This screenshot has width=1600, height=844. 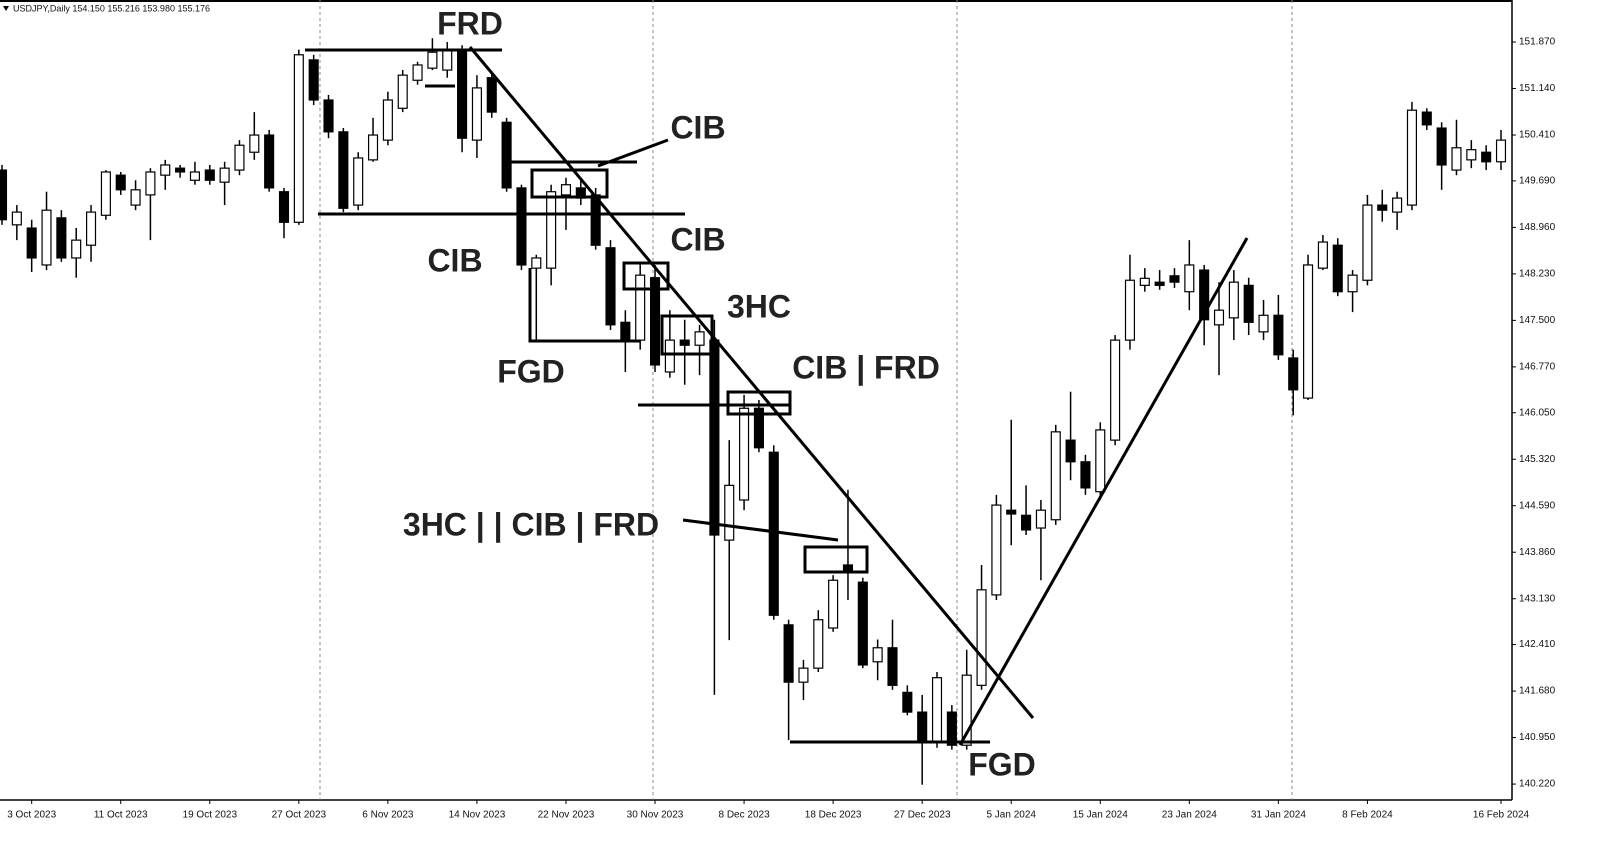 What do you see at coordinates (477, 815) in the screenshot?
I see `x-tick-label: 14 Nov 2023` at bounding box center [477, 815].